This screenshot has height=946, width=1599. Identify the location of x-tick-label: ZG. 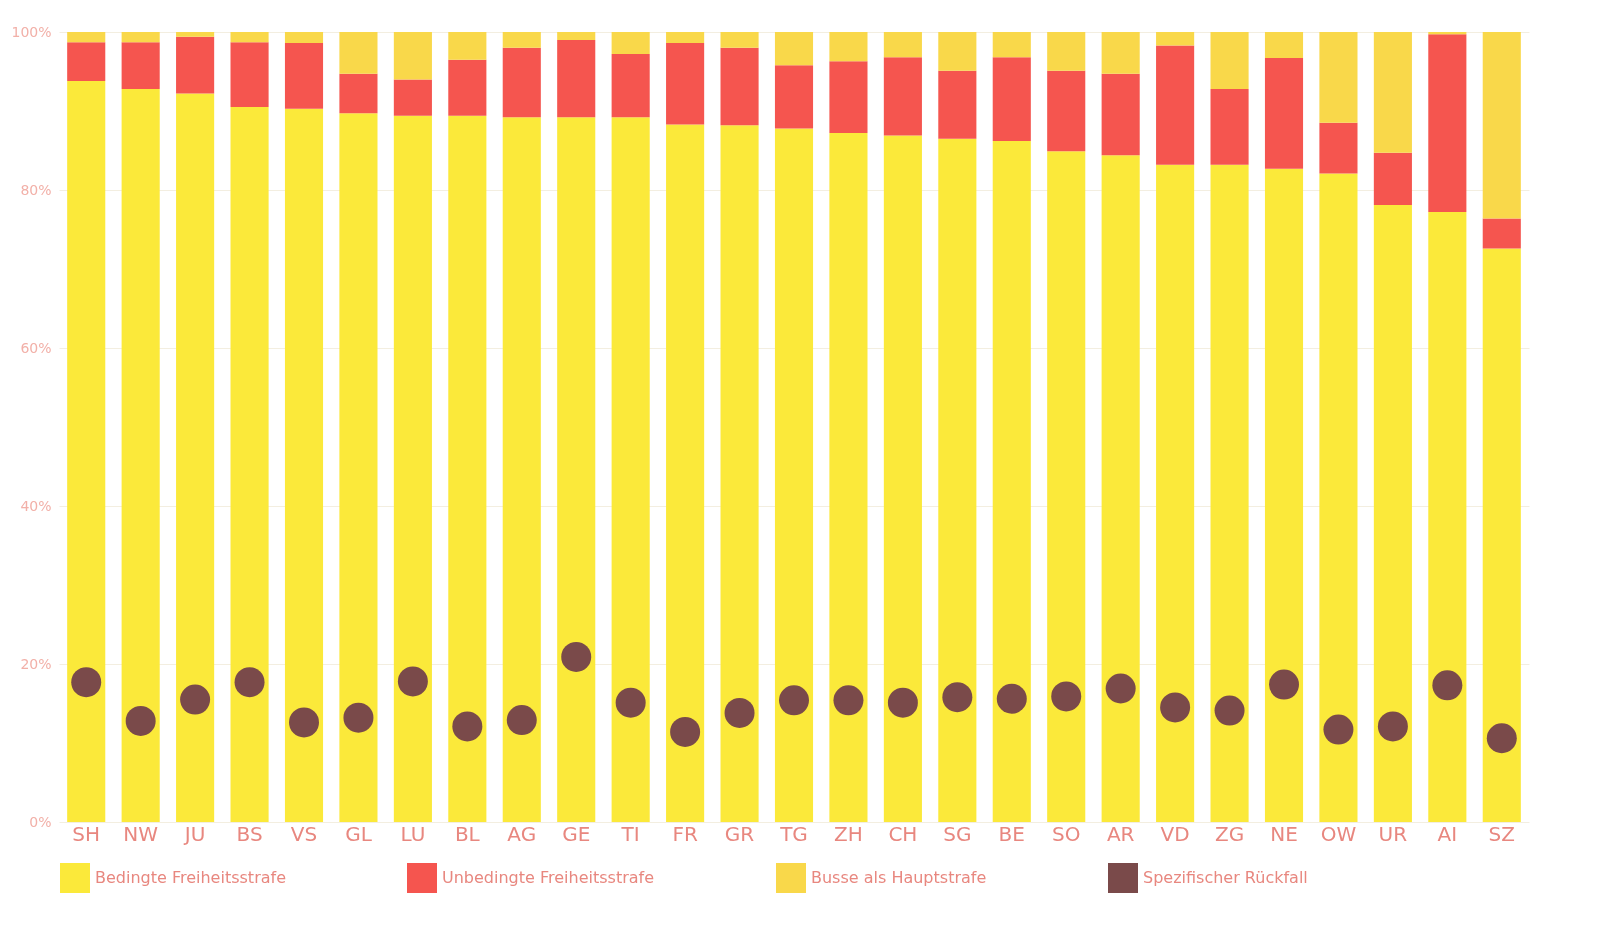
(1229, 833).